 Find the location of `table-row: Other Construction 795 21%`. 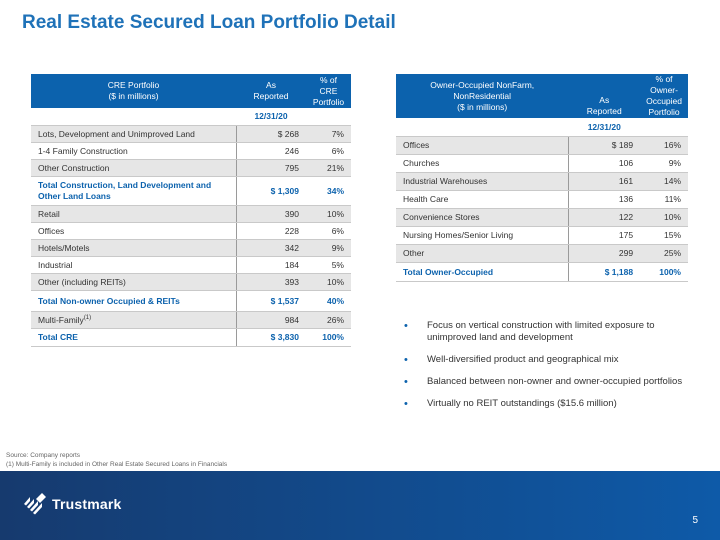

table-row: Other Construction 795 21% is located at coordinates (191, 168).